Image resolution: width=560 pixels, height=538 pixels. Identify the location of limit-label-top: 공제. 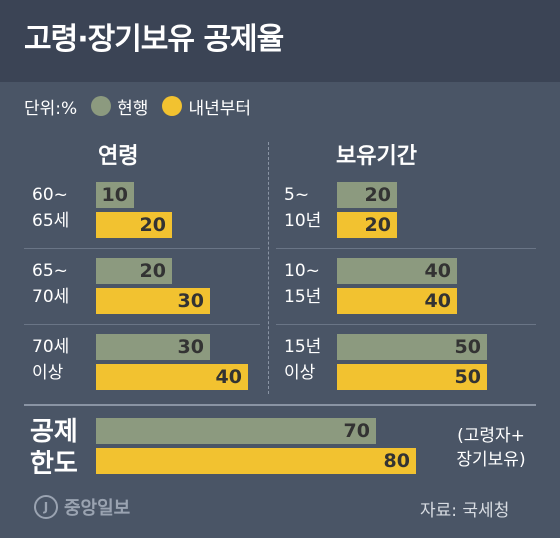
(54, 432).